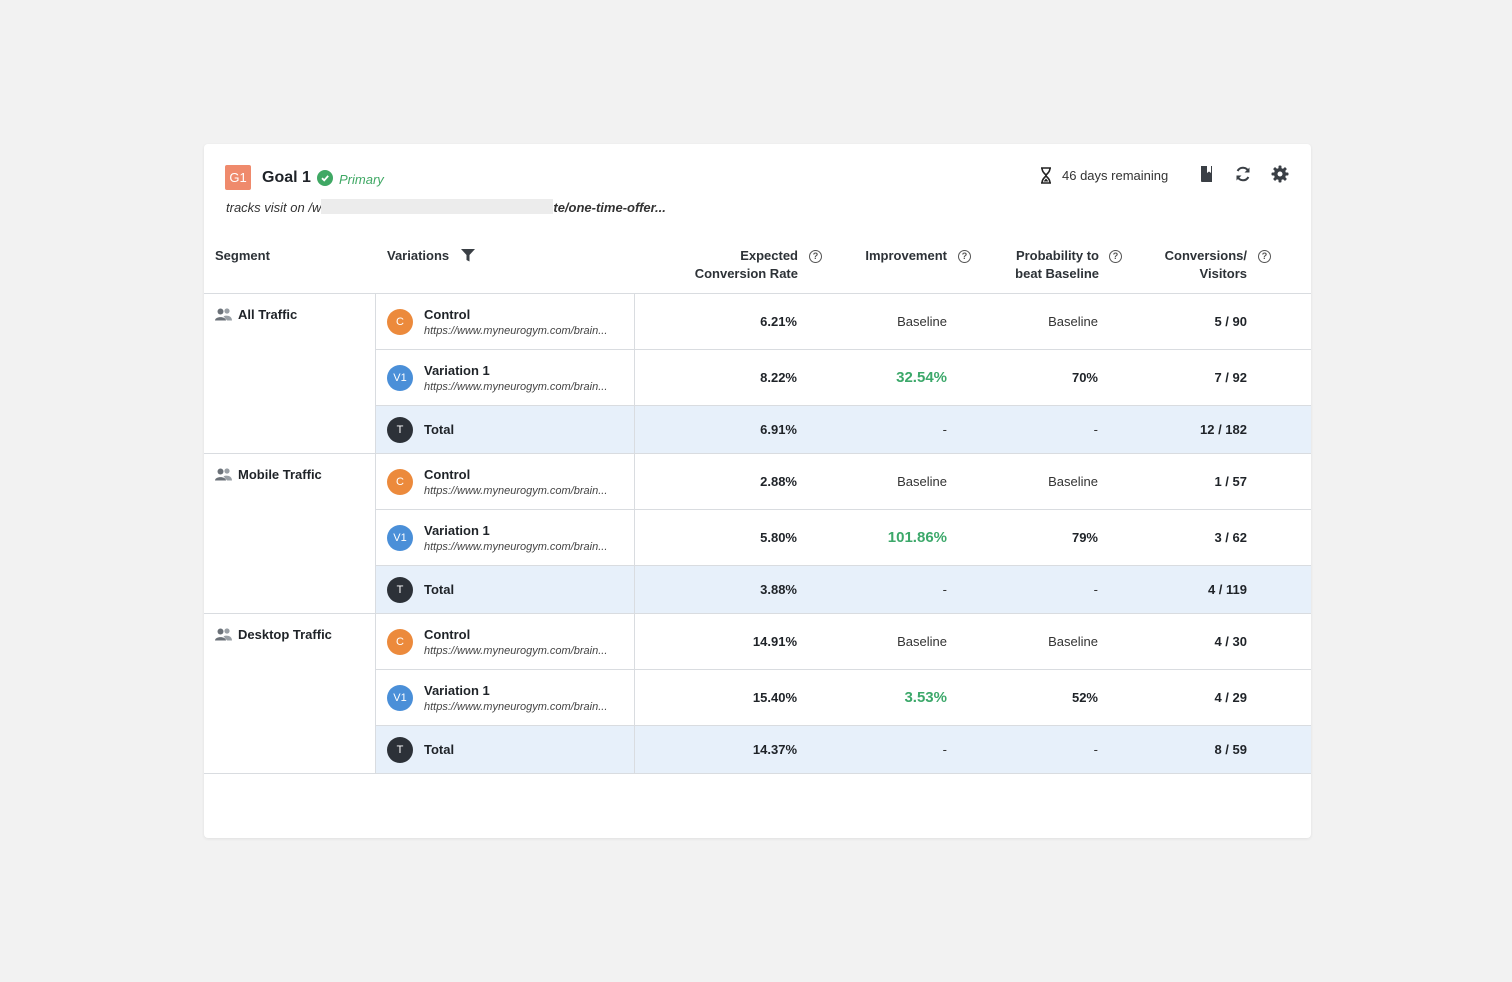 This screenshot has height=982, width=1512. What do you see at coordinates (778, 537) in the screenshot?
I see `conversion-rate: 5.80%` at bounding box center [778, 537].